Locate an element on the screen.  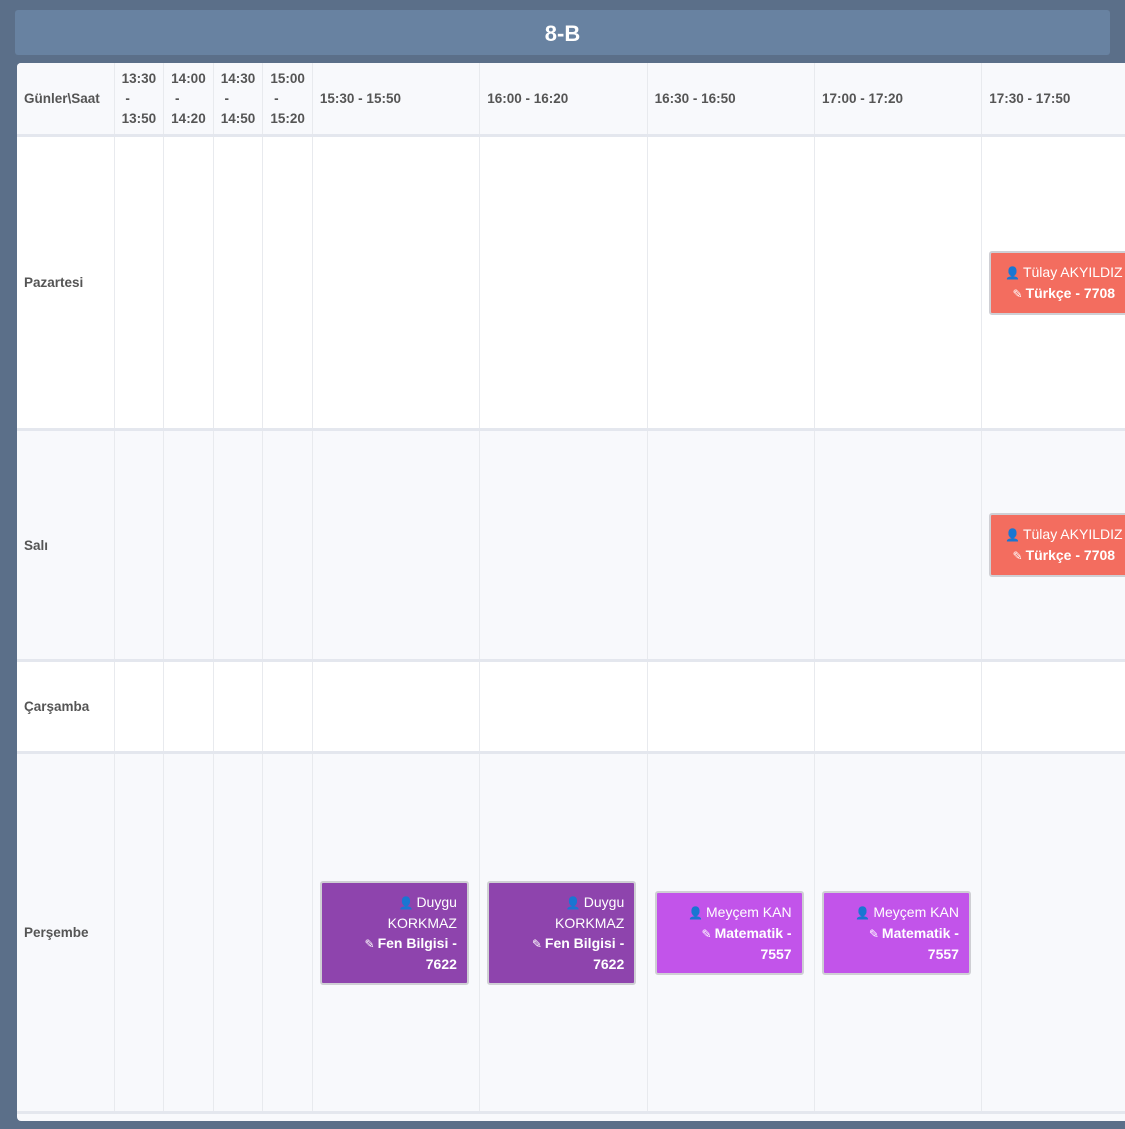
corner-header: Günler\Saat is located at coordinates (66, 99).